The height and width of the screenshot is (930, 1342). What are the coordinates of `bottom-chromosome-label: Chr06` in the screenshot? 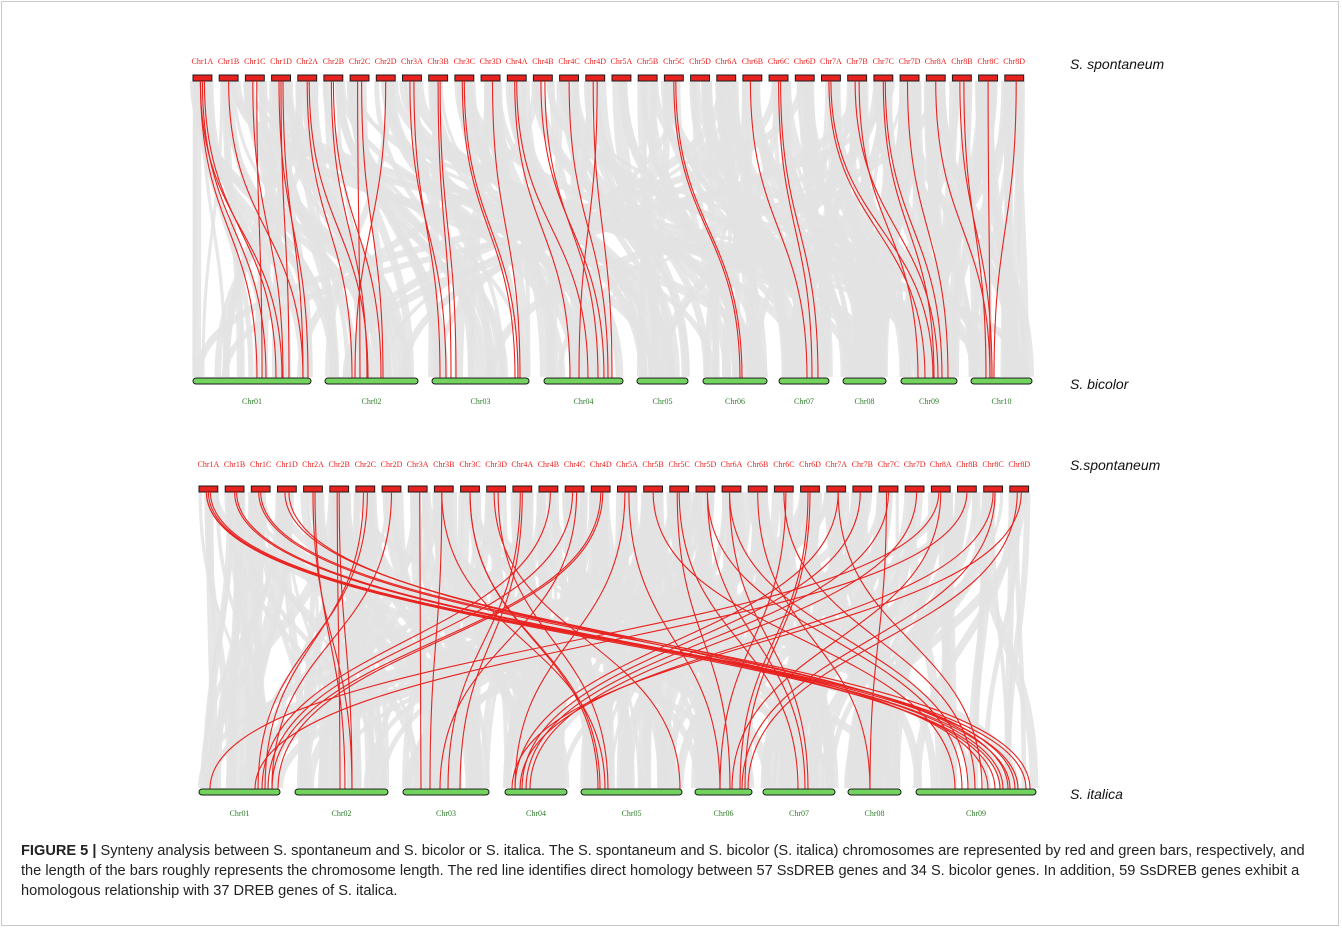 It's located at (724, 813).